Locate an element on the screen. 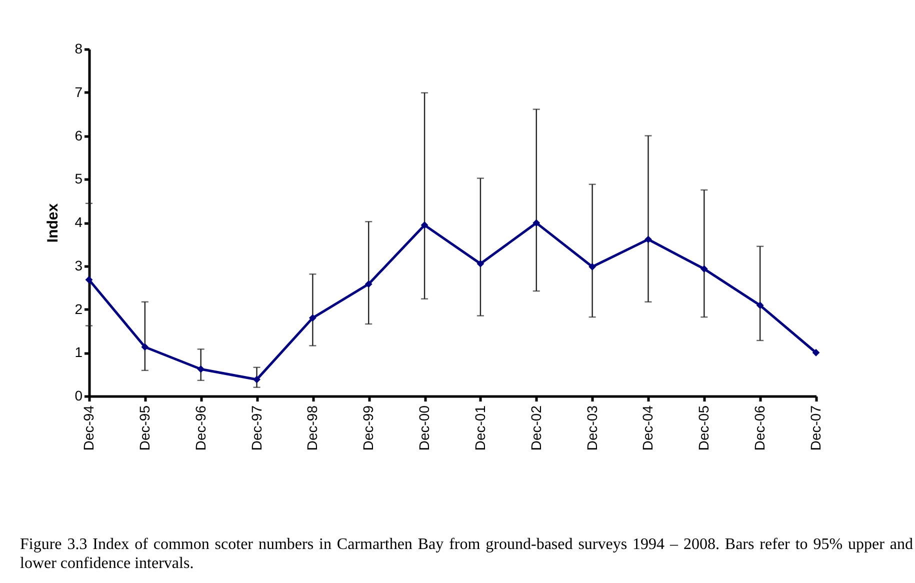  x-tick-label: Dec-07 is located at coordinates (816, 428).